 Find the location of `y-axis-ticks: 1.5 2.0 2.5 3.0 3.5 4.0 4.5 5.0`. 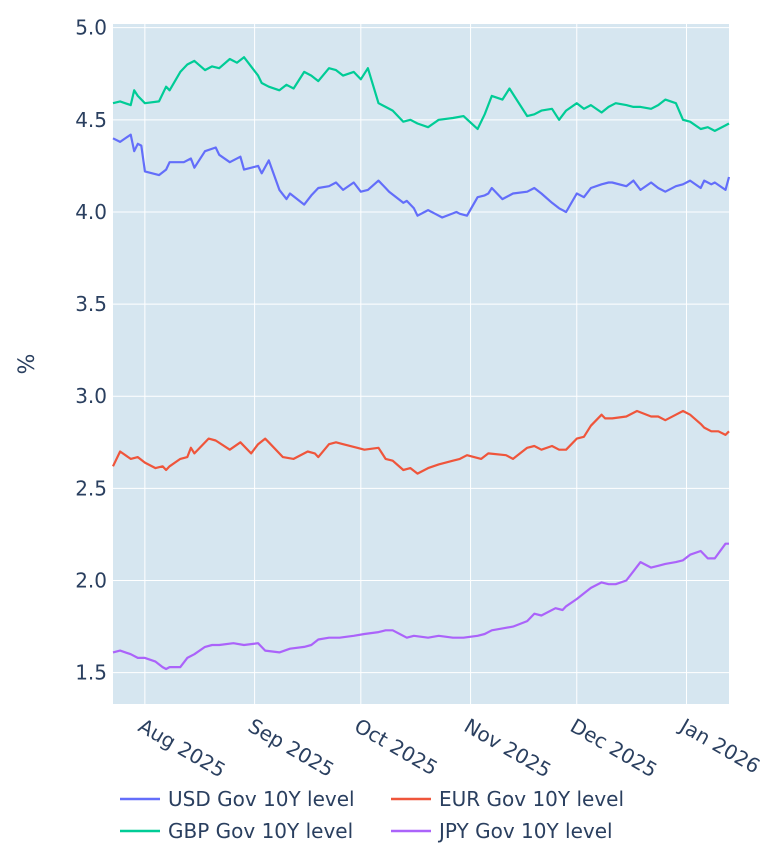

y-axis-ticks: 1.5 2.0 2.5 3.0 3.5 4.0 4.5 5.0 is located at coordinates (91, 350).